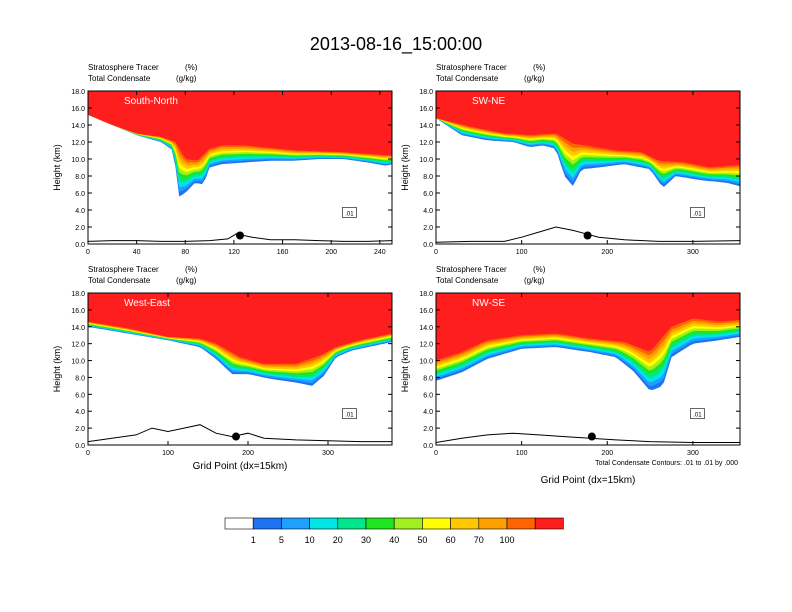 The height and width of the screenshot is (612, 792). I want to click on panel-label: NW-SE, so click(488, 303).